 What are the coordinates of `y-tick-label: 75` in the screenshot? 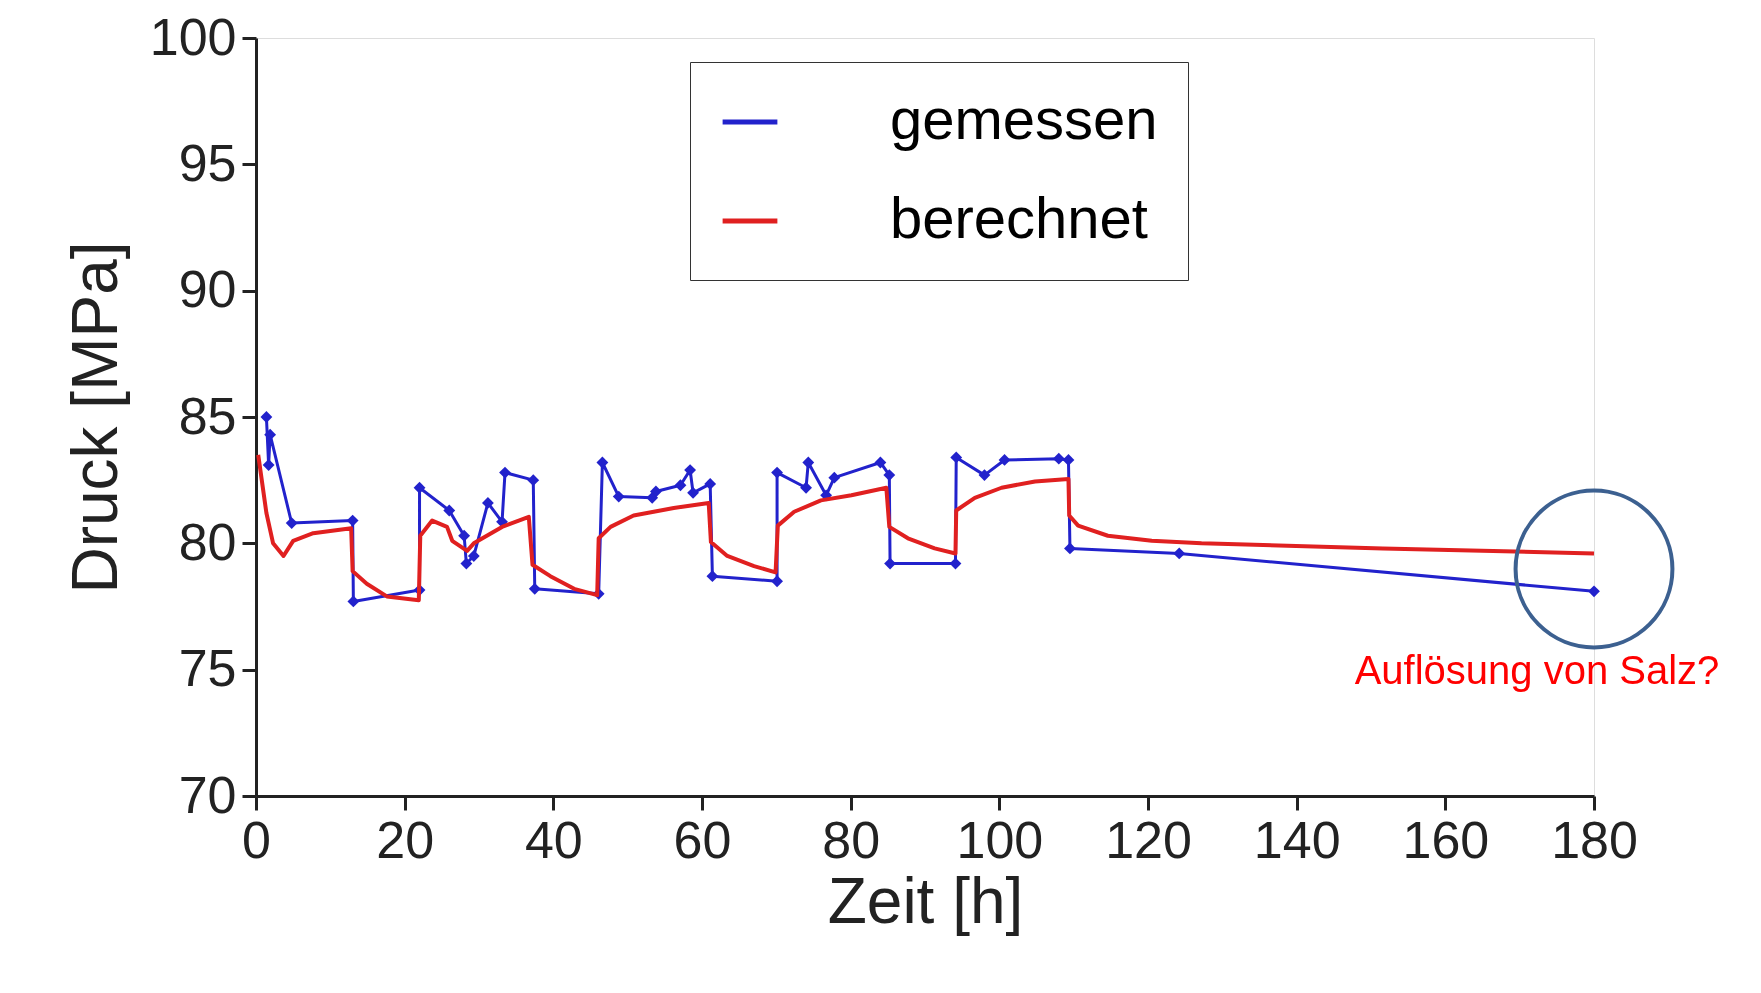 It's located at (207, 668).